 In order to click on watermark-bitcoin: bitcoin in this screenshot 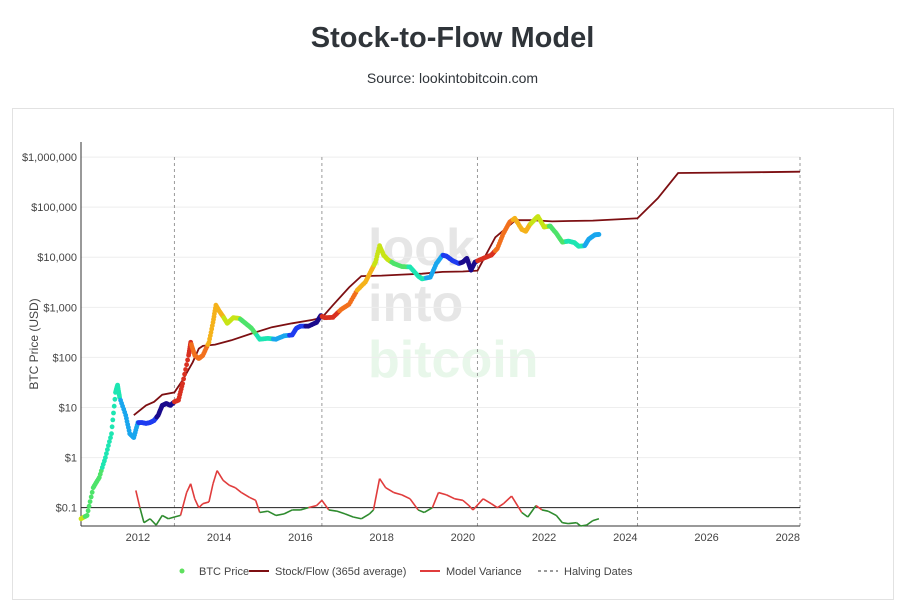, I will do `click(453, 360)`.